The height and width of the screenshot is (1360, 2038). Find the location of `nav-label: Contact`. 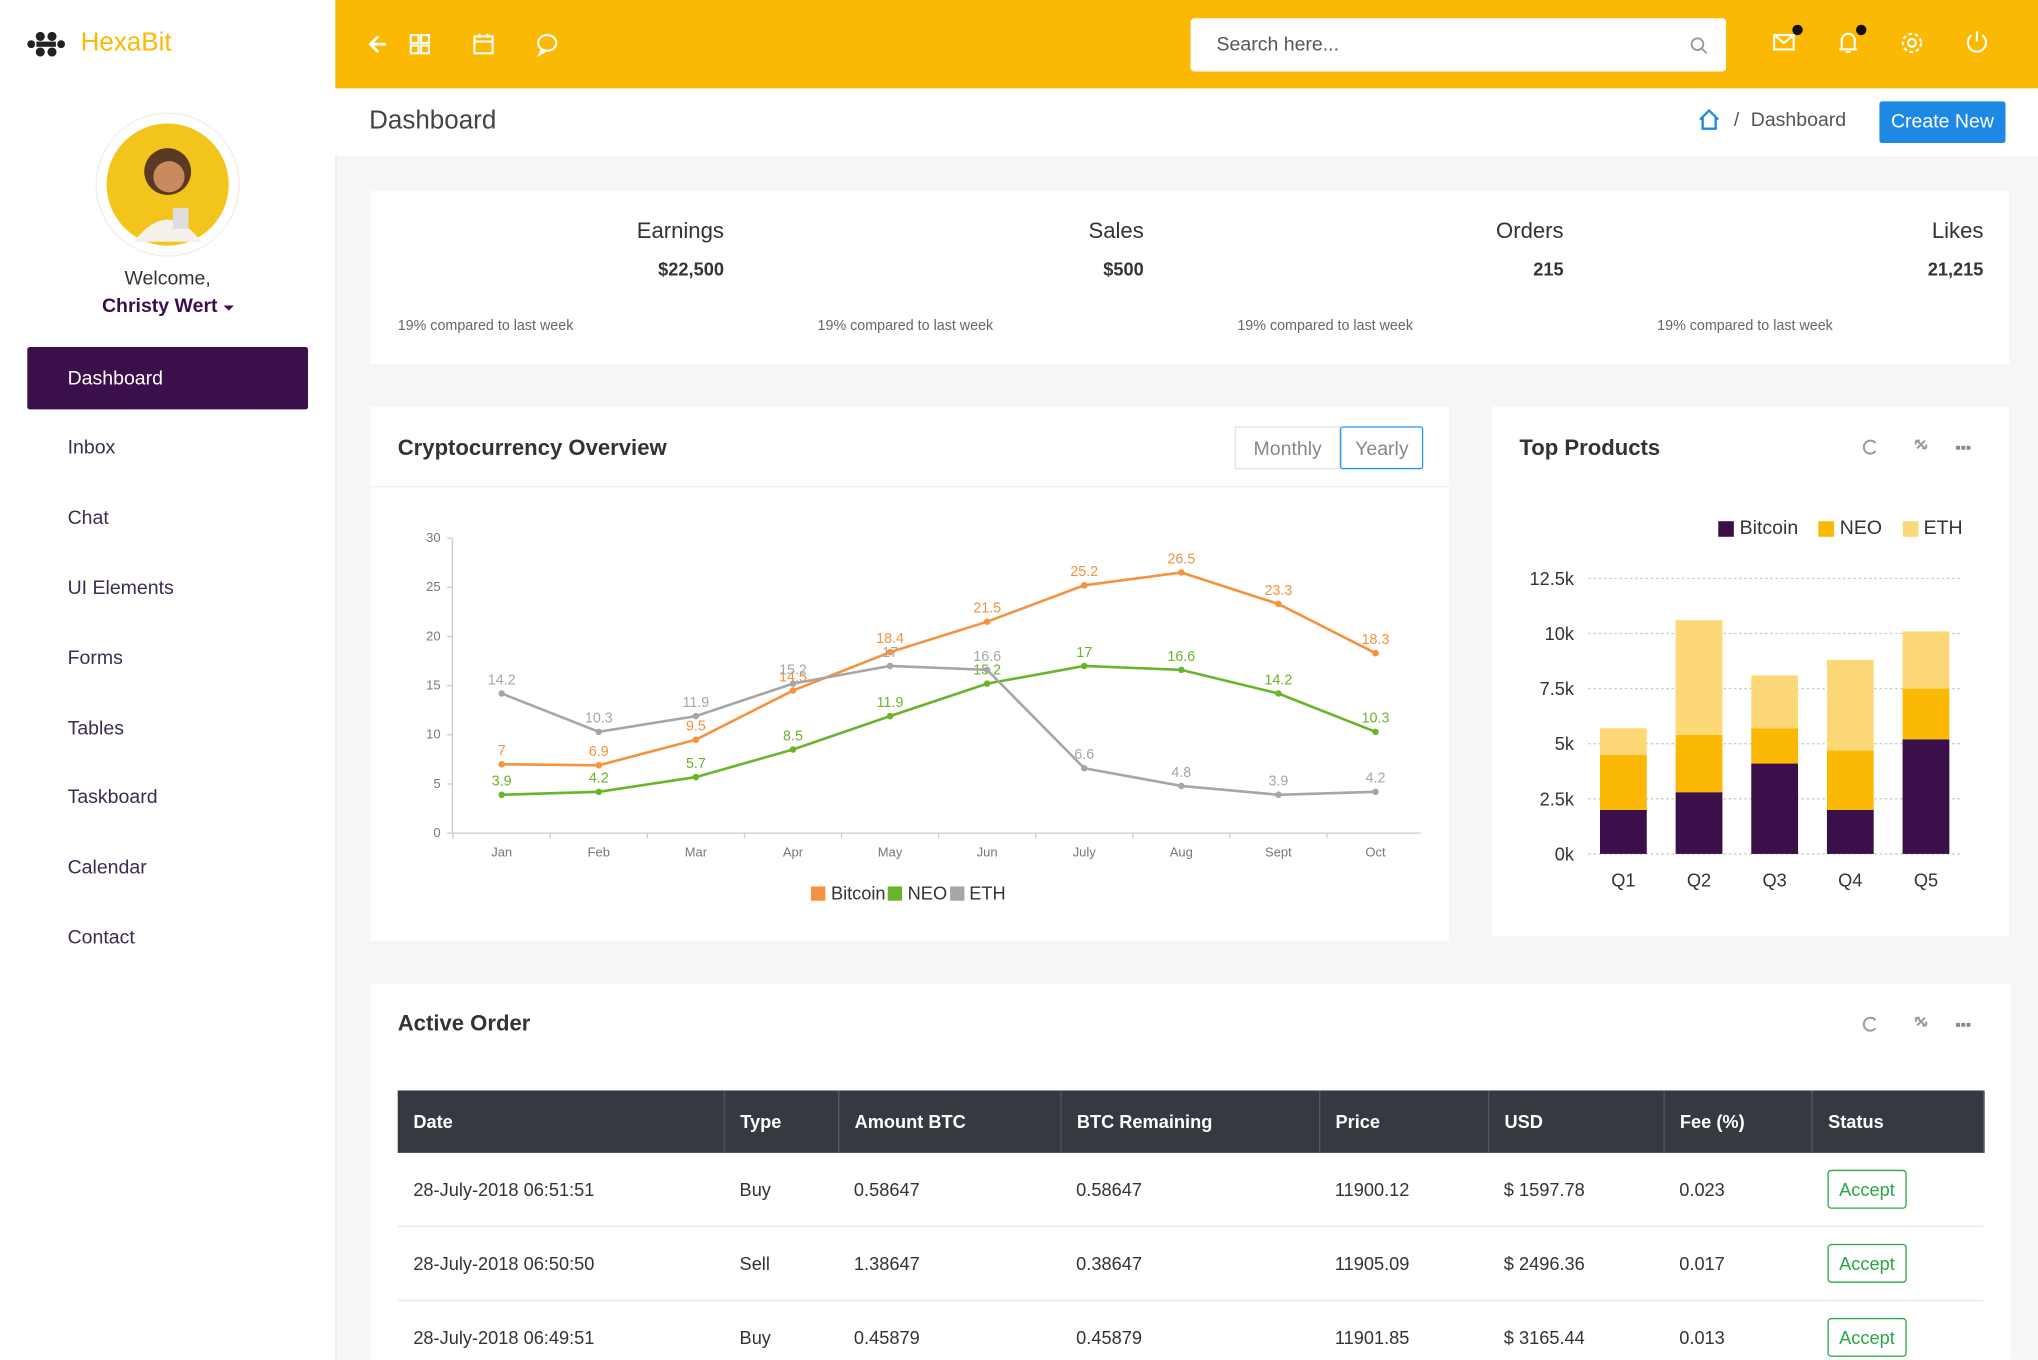

nav-label: Contact is located at coordinates (101, 938).